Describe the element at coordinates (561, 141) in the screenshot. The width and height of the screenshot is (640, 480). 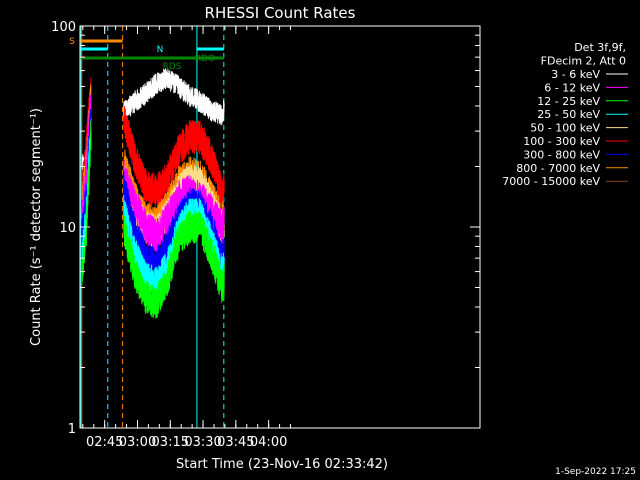
I see `legend-entry-label: 100 - 300 keV` at that location.